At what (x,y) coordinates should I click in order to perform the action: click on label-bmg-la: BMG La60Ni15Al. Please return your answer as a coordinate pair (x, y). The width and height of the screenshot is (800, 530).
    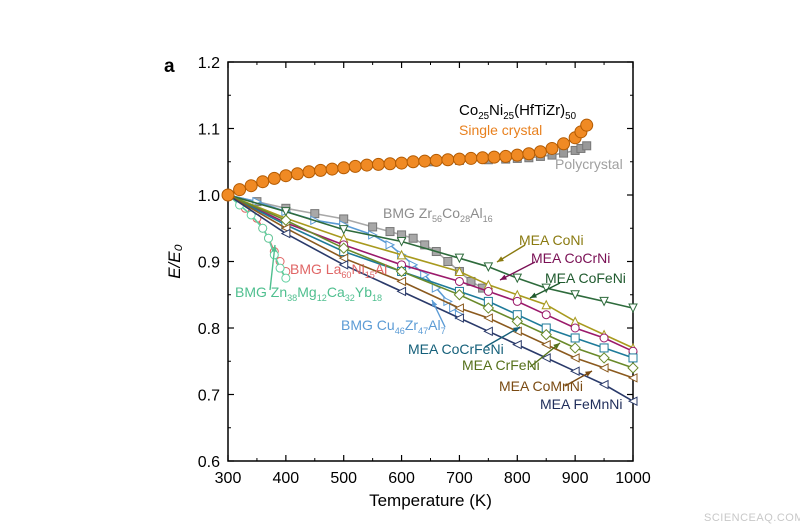
    Looking at the image, I should click on (338, 270).